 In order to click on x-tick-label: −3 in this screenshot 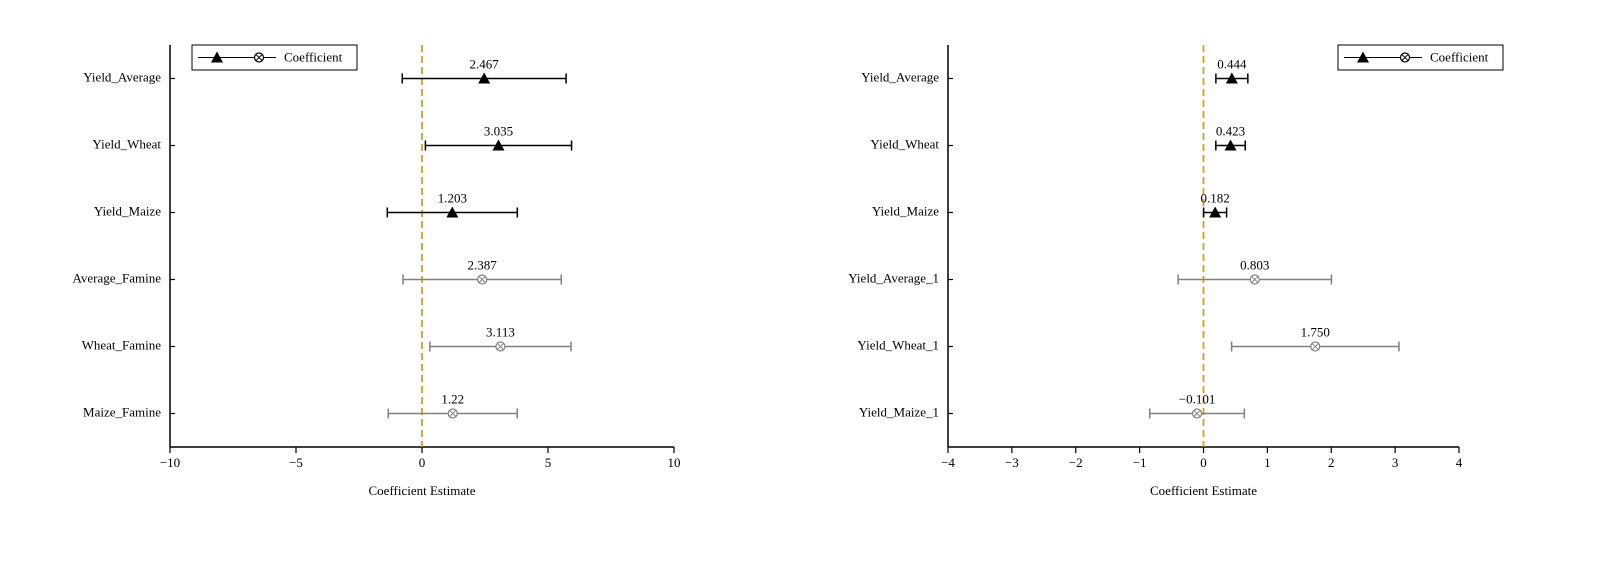, I will do `click(1012, 462)`.